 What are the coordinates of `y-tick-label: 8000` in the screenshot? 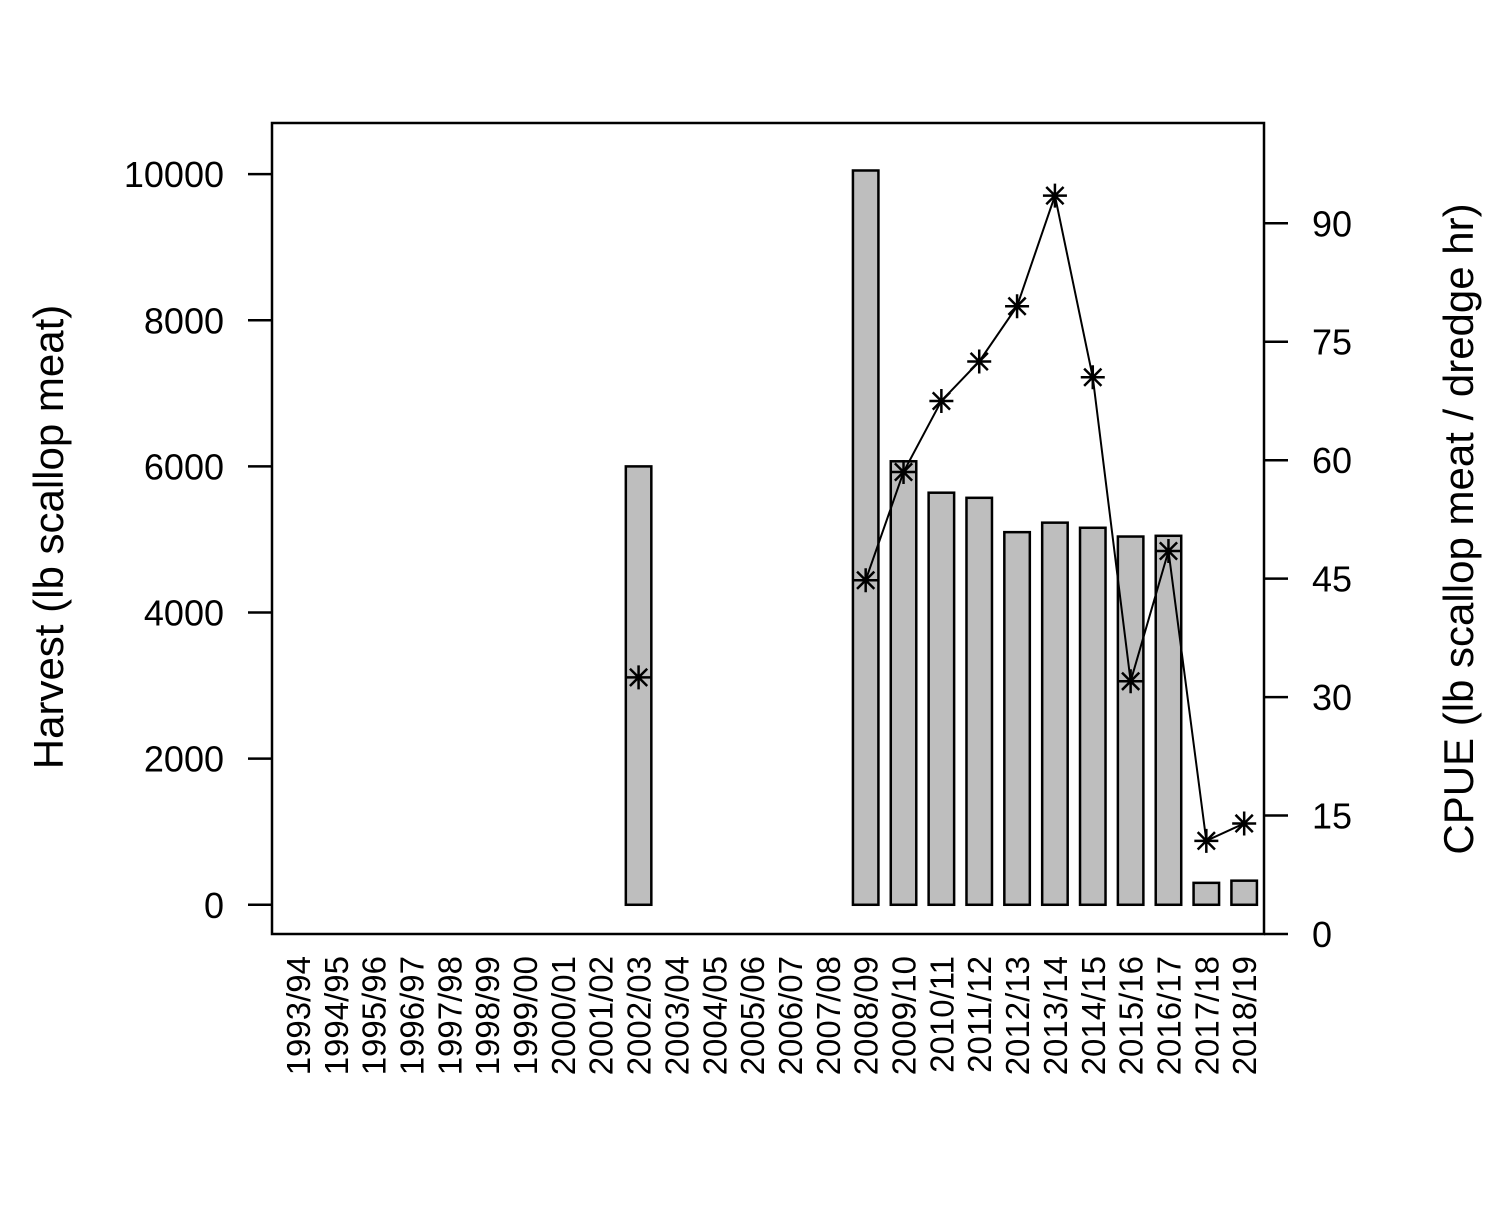 It's located at (184, 320).